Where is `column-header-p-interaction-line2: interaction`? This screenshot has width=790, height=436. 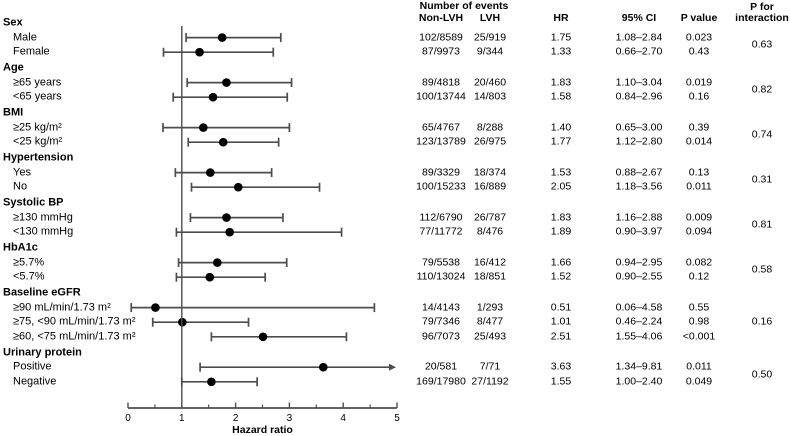
column-header-p-interaction-line2: interaction is located at coordinates (762, 18).